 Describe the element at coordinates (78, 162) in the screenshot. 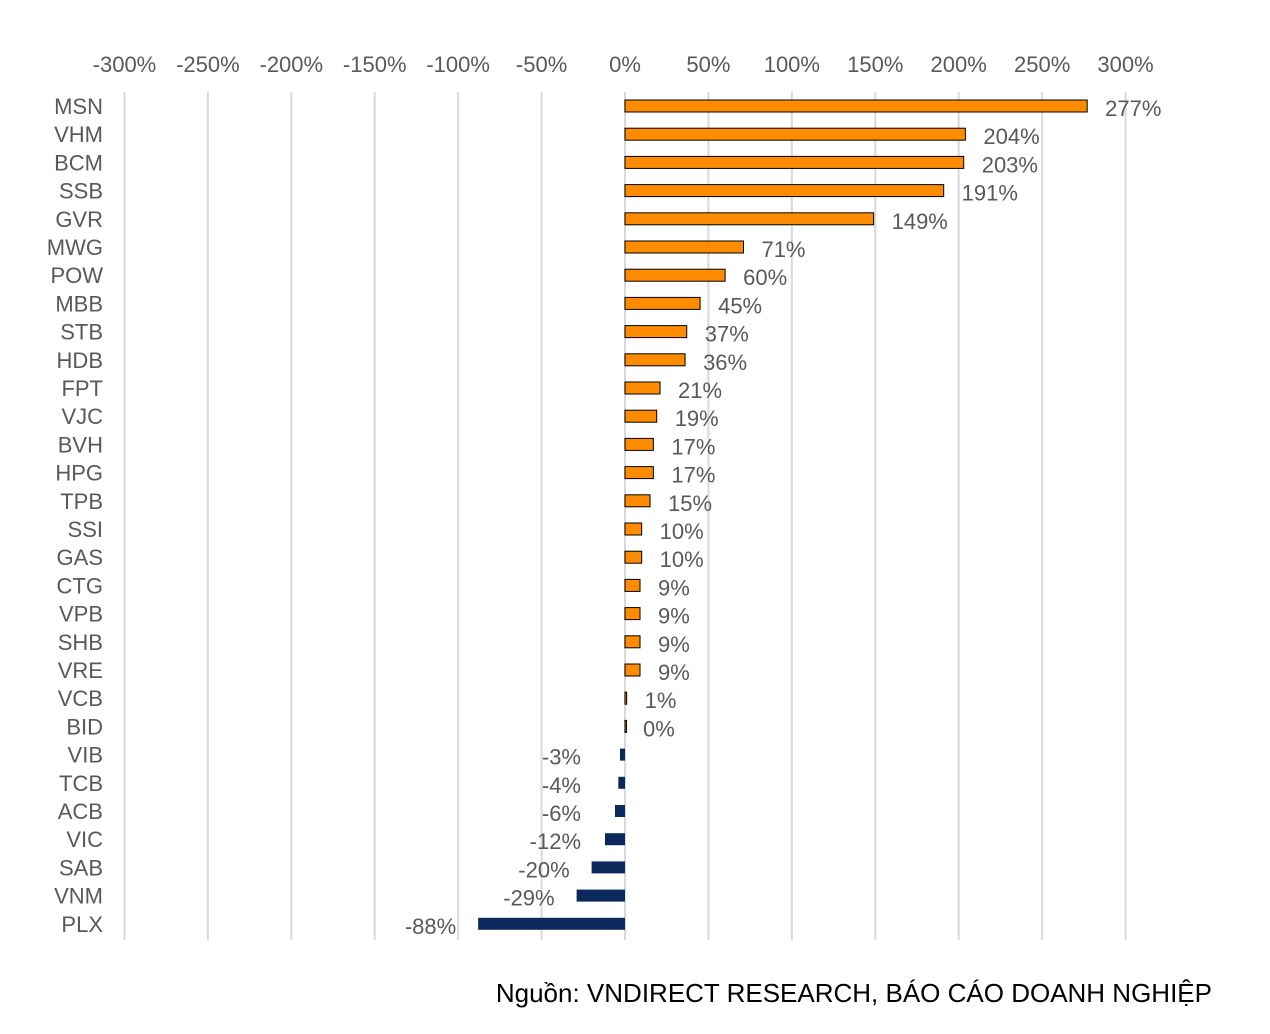

I see `category-label: BCM` at that location.